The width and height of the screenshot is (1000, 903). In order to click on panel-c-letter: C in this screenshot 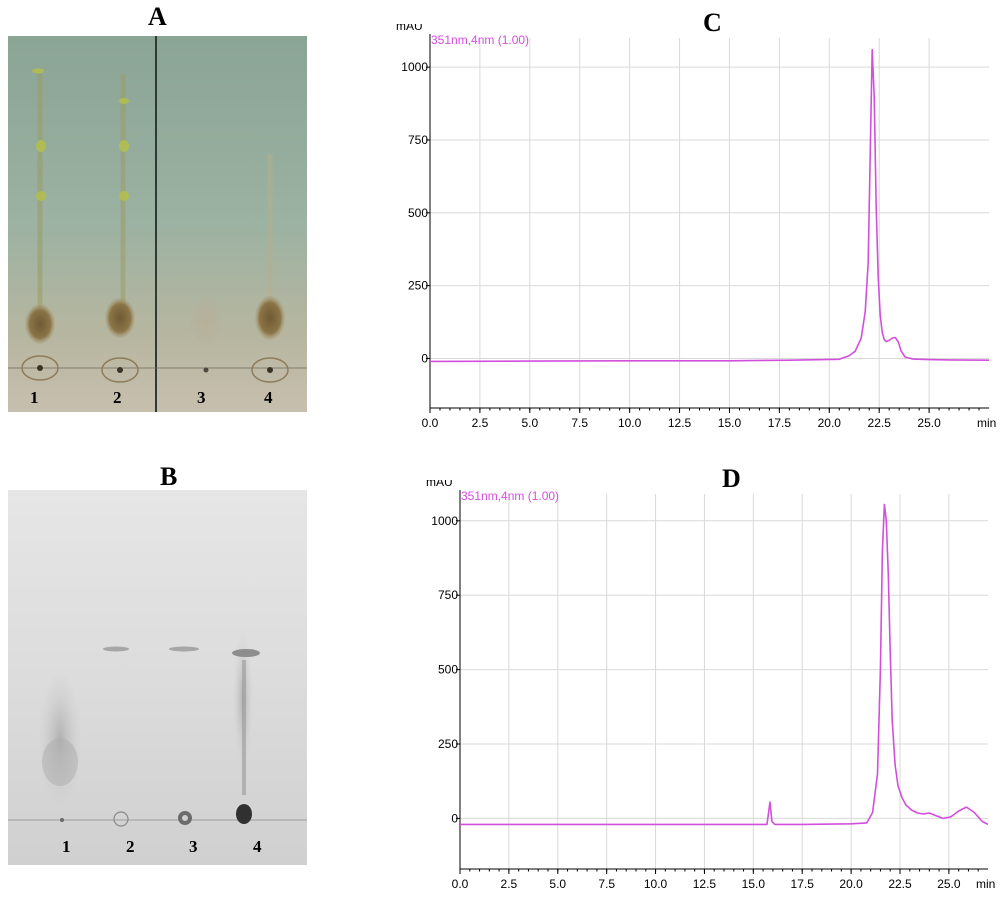, I will do `click(712, 22)`.